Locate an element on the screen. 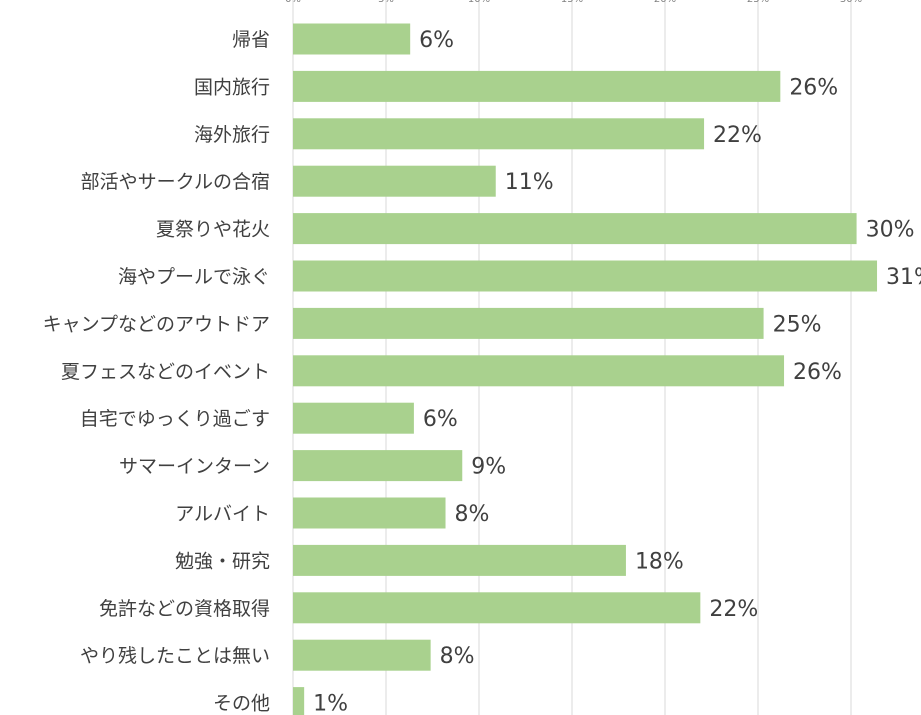 This screenshot has height=715, width=921. x-tick-label: 25% is located at coordinates (758, 2).